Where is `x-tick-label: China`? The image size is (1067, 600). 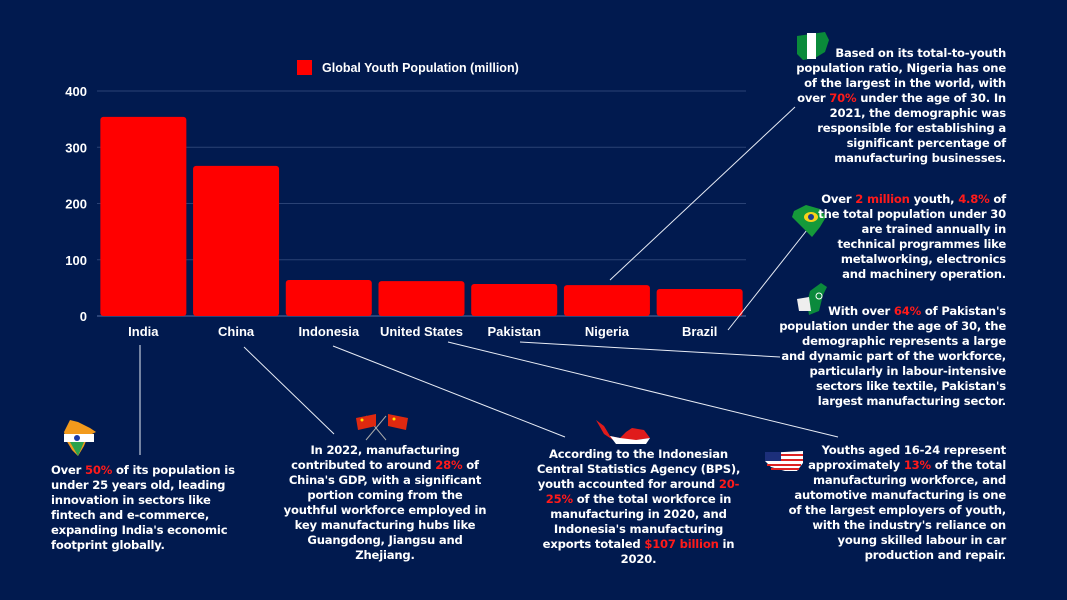
x-tick-label: China is located at coordinates (236, 331).